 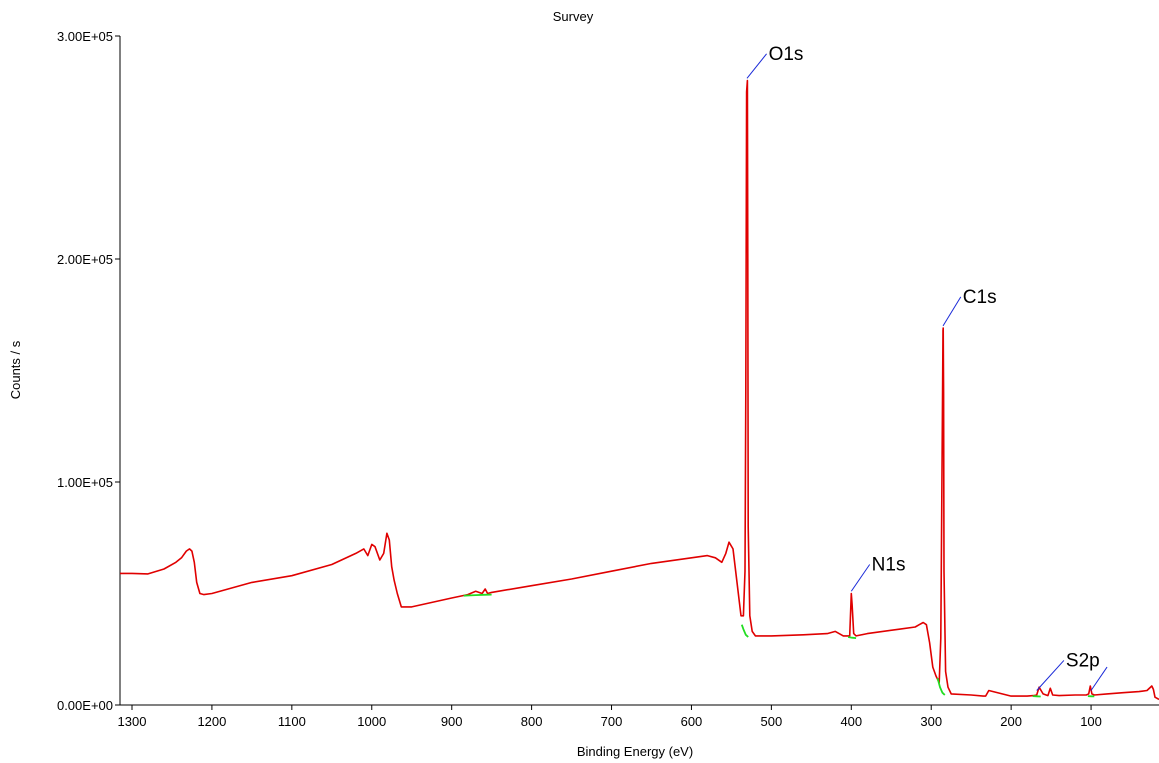 What do you see at coordinates (772, 721) in the screenshot?
I see `x-tick-label: 500` at bounding box center [772, 721].